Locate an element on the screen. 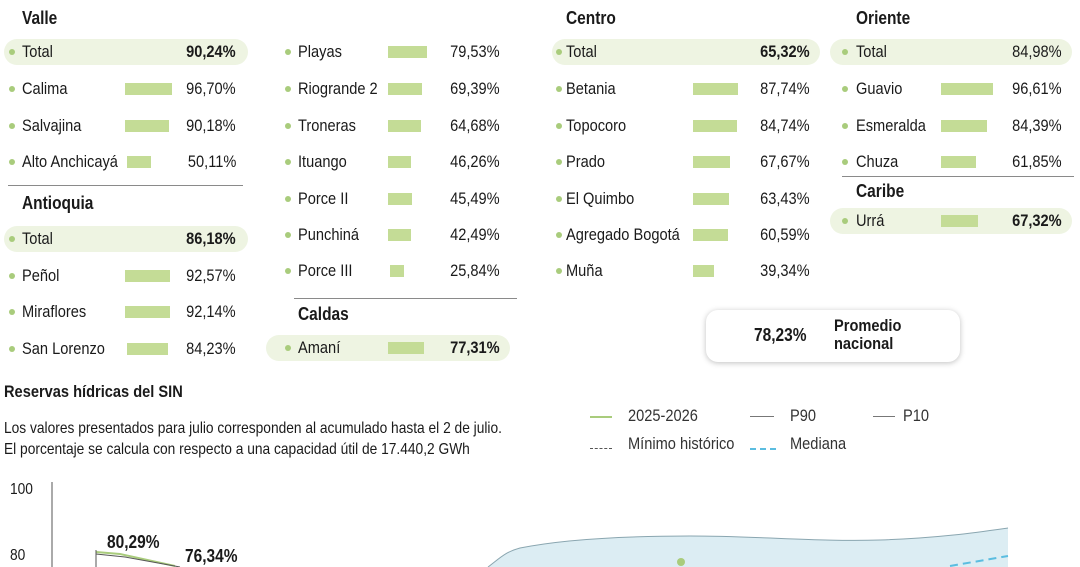 This screenshot has height=567, width=1080. reservoir-value: 64,68% is located at coordinates (475, 125).